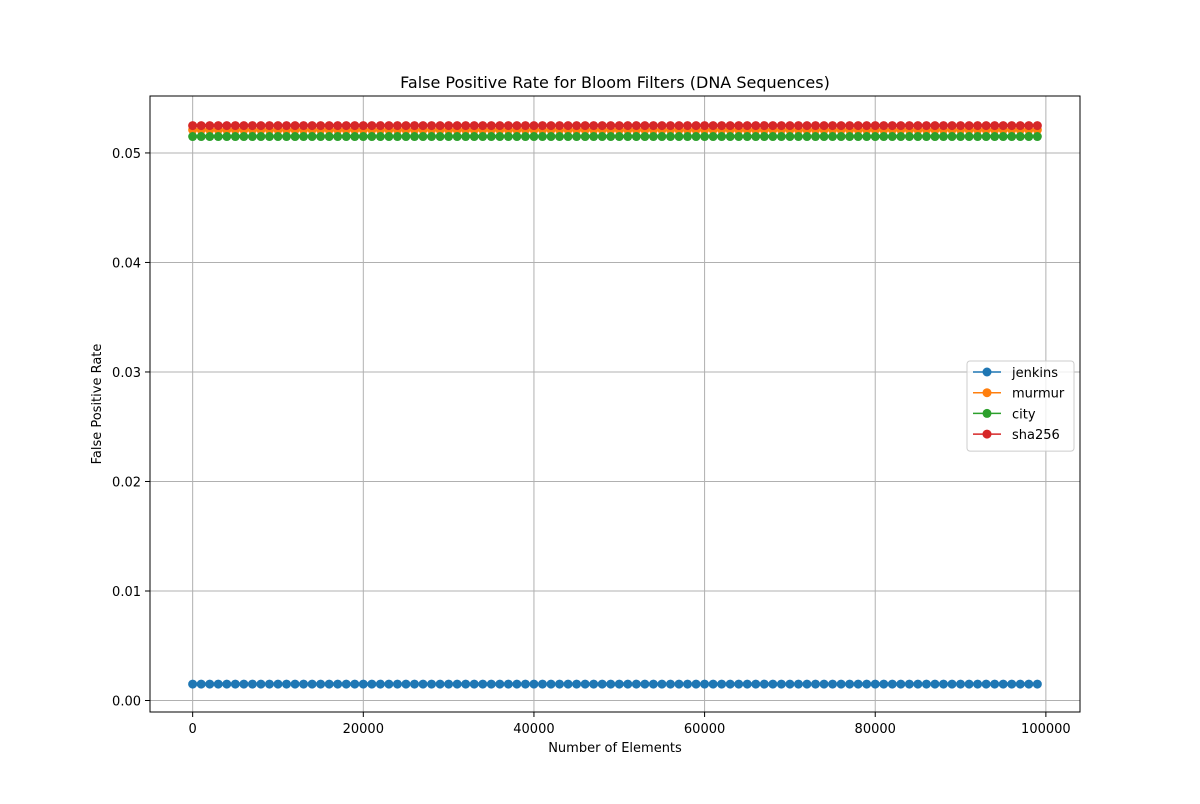 This screenshot has width=1200, height=804. What do you see at coordinates (1004, 414) in the screenshot?
I see `legend-item-city: city` at bounding box center [1004, 414].